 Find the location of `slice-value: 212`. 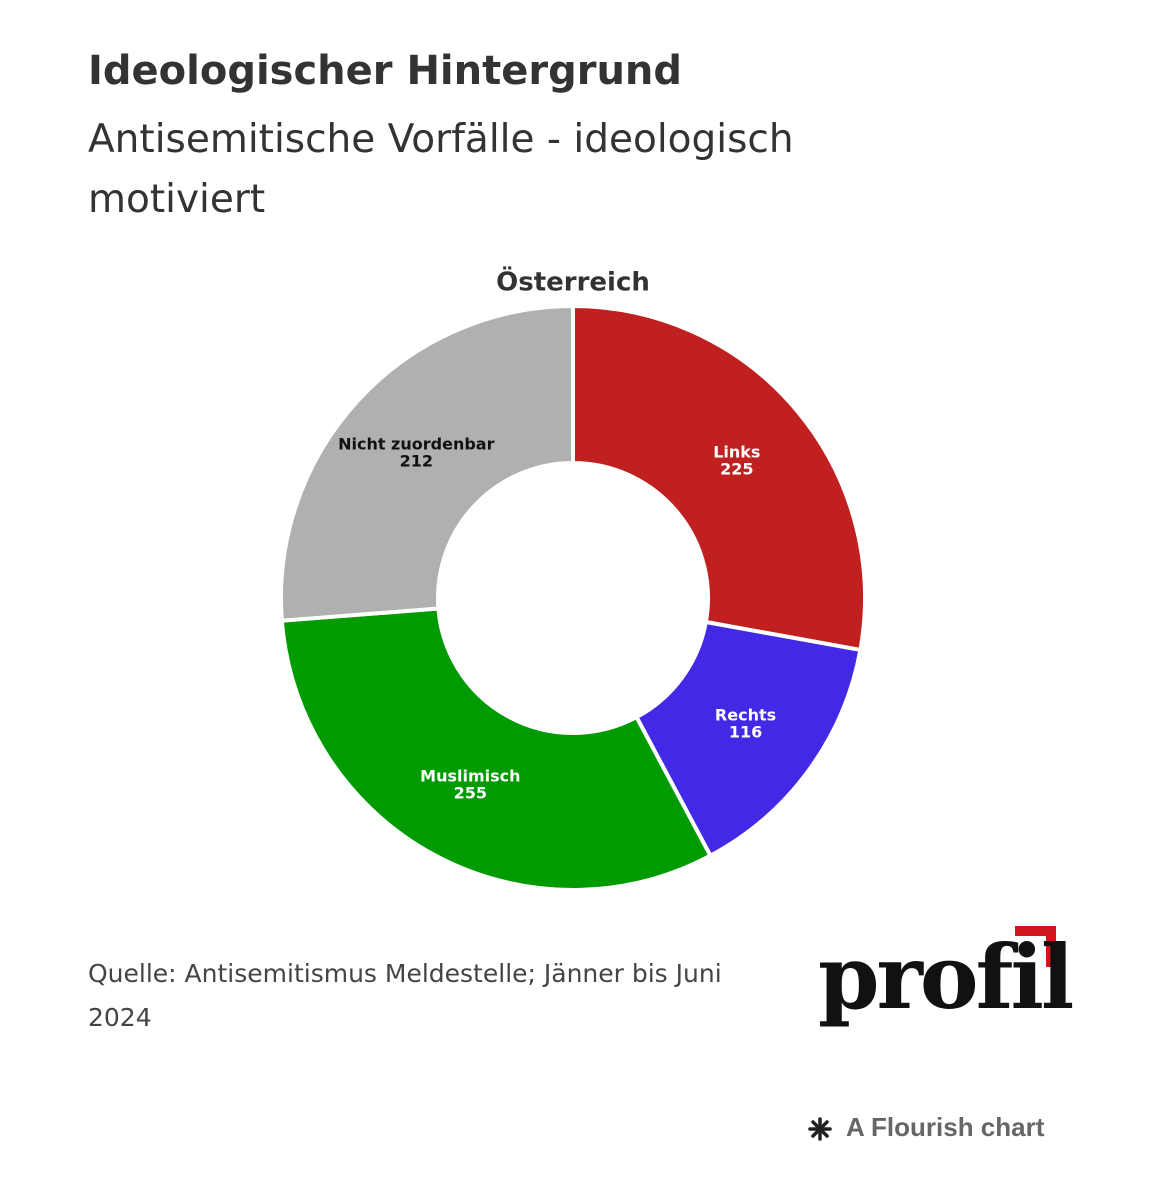

slice-value: 212 is located at coordinates (416, 461).